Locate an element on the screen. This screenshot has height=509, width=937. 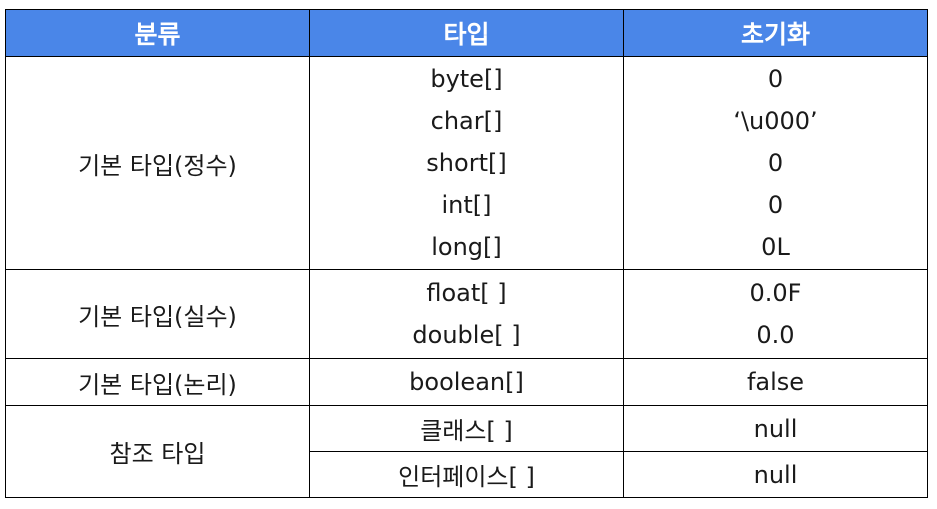
type-value: char[] is located at coordinates (466, 121).